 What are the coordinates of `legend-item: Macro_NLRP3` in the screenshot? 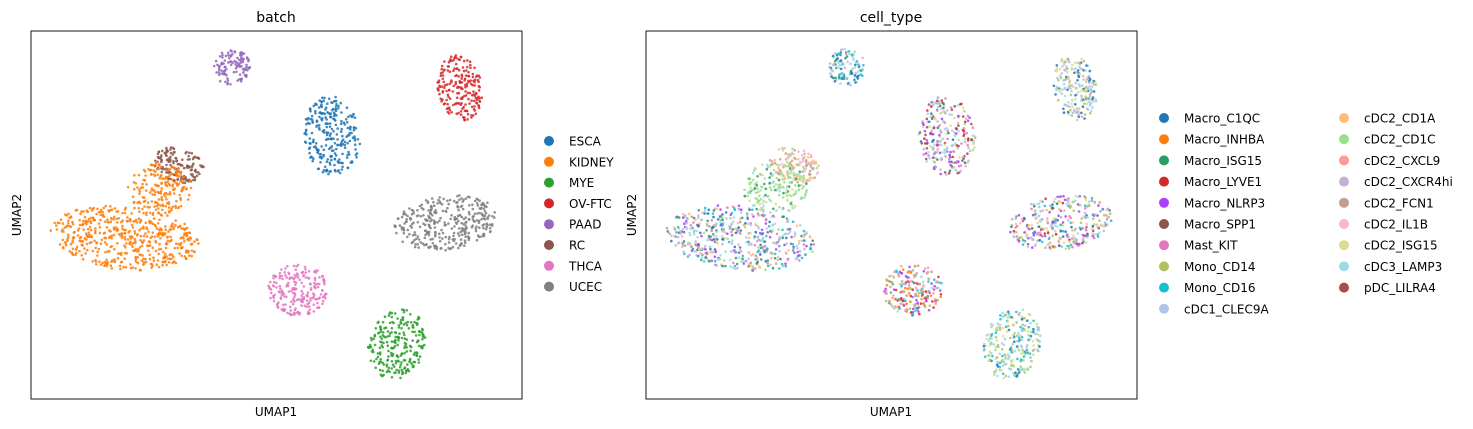 It's located at (1212, 203).